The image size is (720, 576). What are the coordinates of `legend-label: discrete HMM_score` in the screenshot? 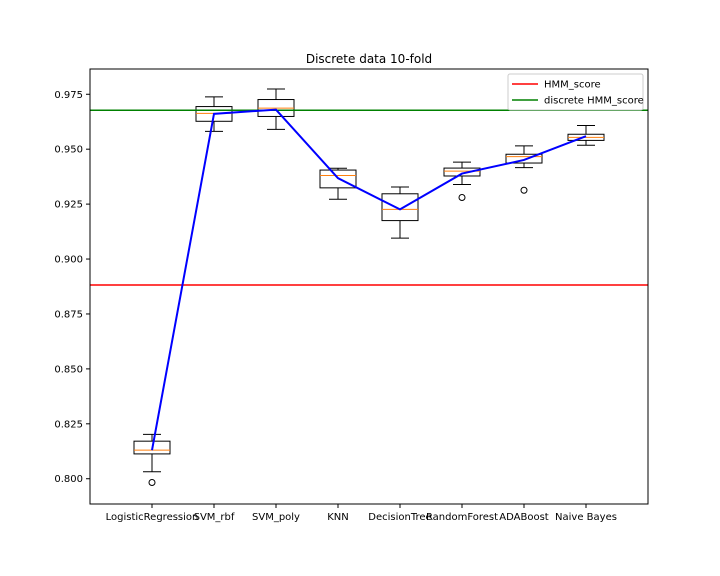 It's located at (594, 101).